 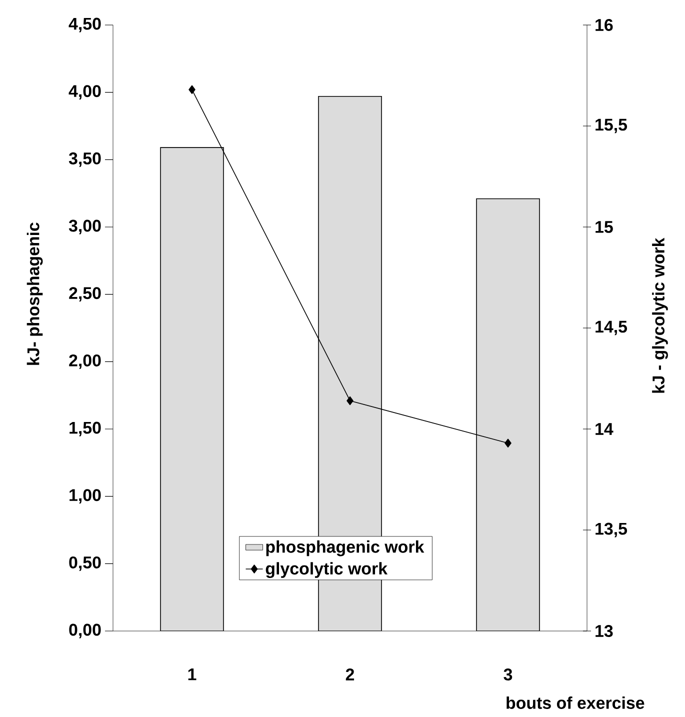 I want to click on legend-label: phosphagenic work, so click(x=345, y=548).